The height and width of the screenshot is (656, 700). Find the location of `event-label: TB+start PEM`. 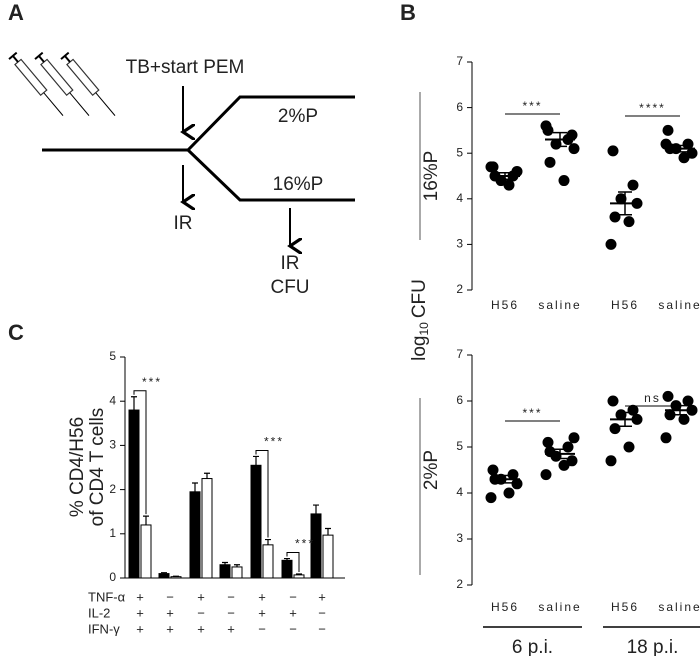

event-label: TB+start PEM is located at coordinates (185, 67).